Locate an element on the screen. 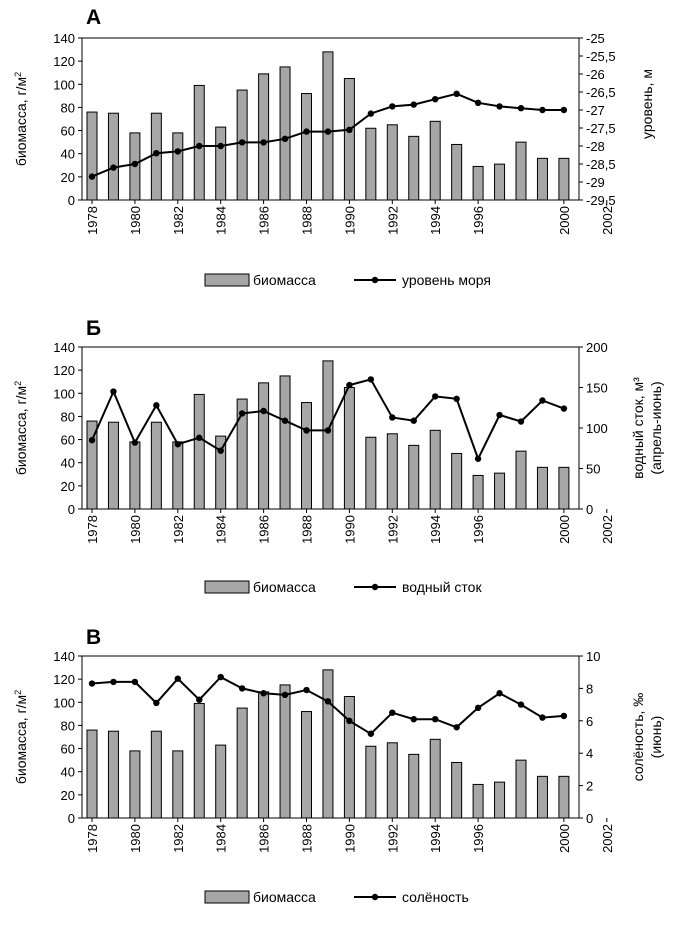 The height and width of the screenshot is (927, 676). left-tick-label: 40 is located at coordinates (68, 772).